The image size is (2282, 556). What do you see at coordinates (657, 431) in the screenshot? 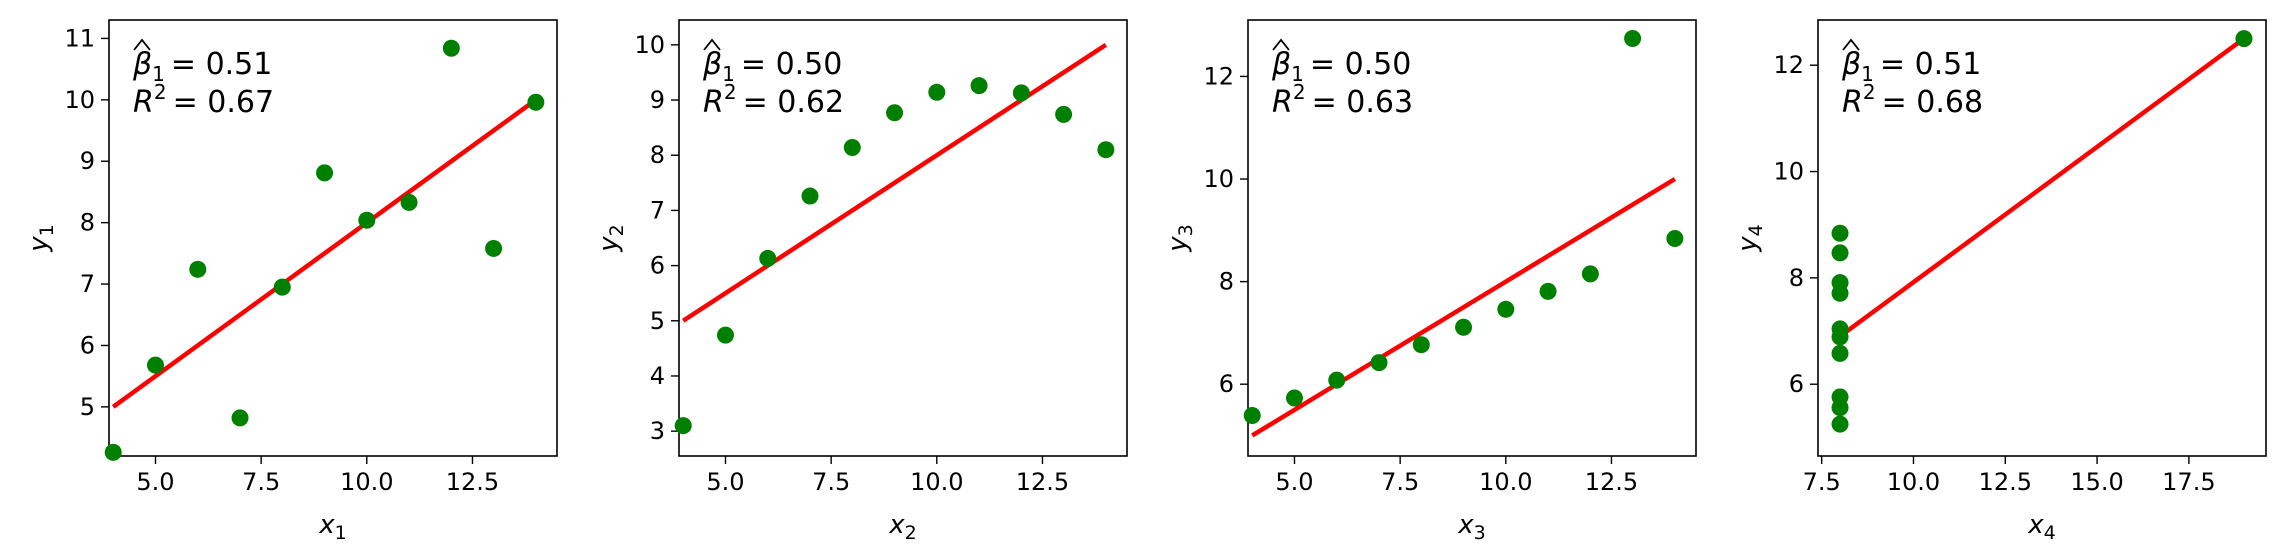
I see `y-tick-label: 3` at bounding box center [657, 431].